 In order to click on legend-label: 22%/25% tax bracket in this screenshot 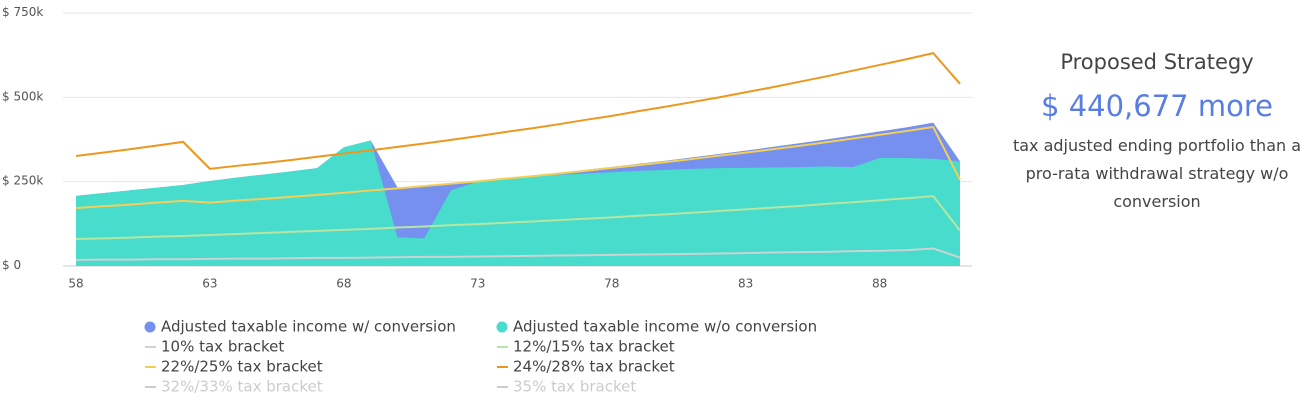, I will do `click(242, 367)`.